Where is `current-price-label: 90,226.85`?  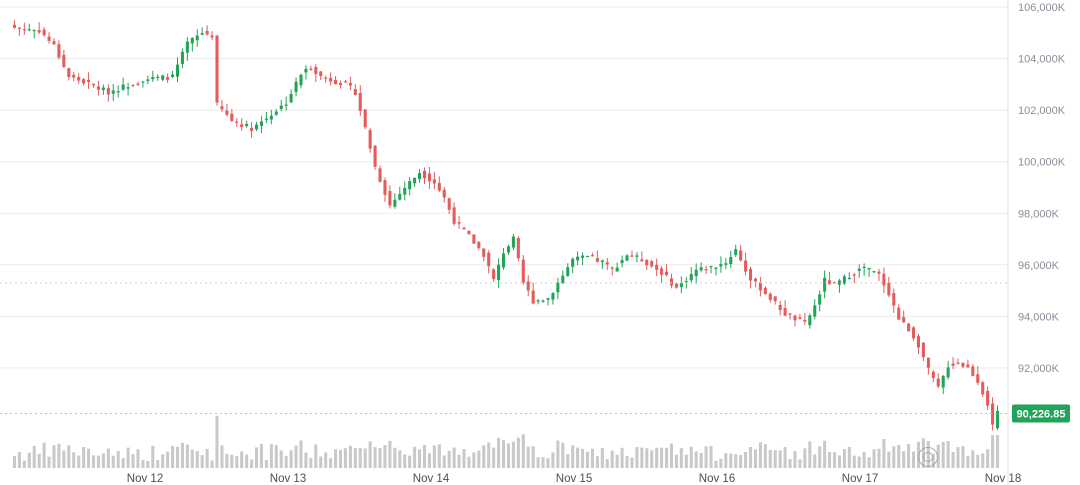
current-price-label: 90,226.85 is located at coordinates (1041, 415).